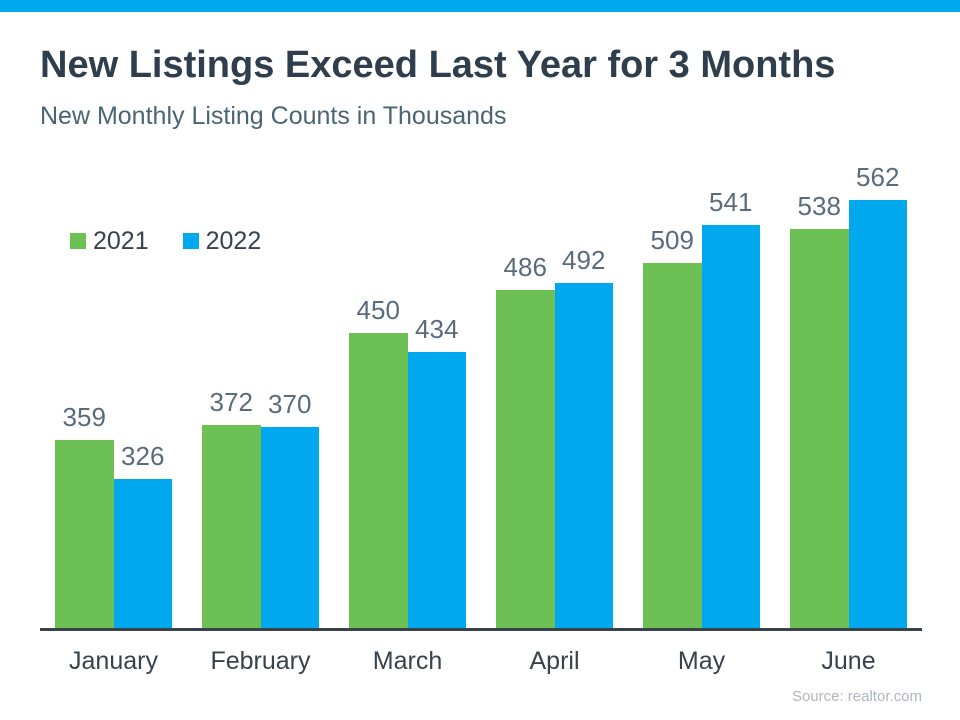  I want to click on legend-item-2021: 2021, so click(109, 241).